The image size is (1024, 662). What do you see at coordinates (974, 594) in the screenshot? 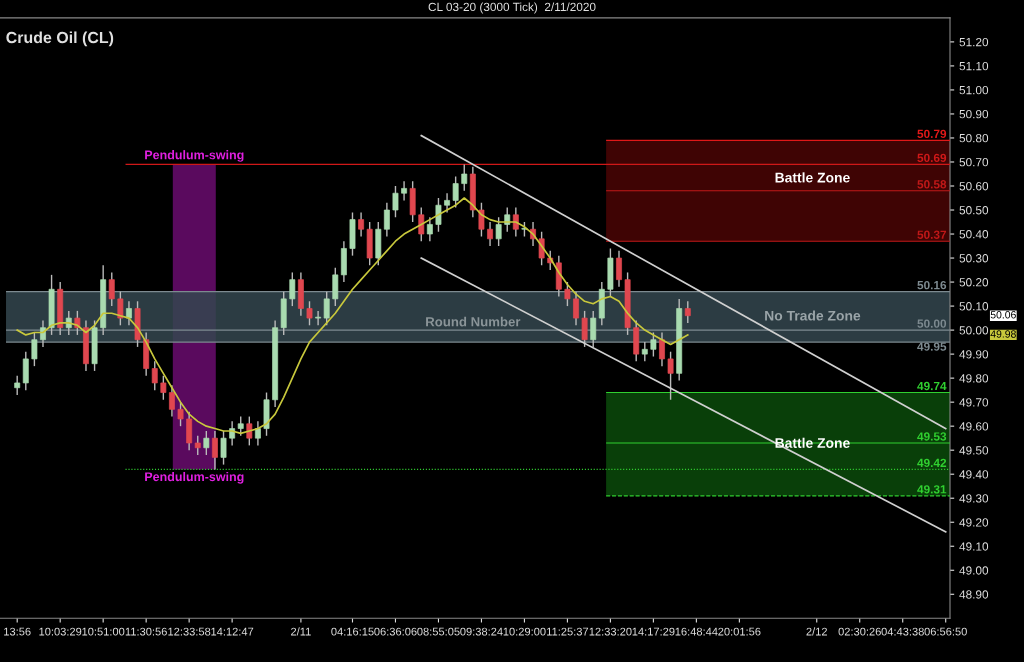
I see `y-tick-label: 48.90` at bounding box center [974, 594].